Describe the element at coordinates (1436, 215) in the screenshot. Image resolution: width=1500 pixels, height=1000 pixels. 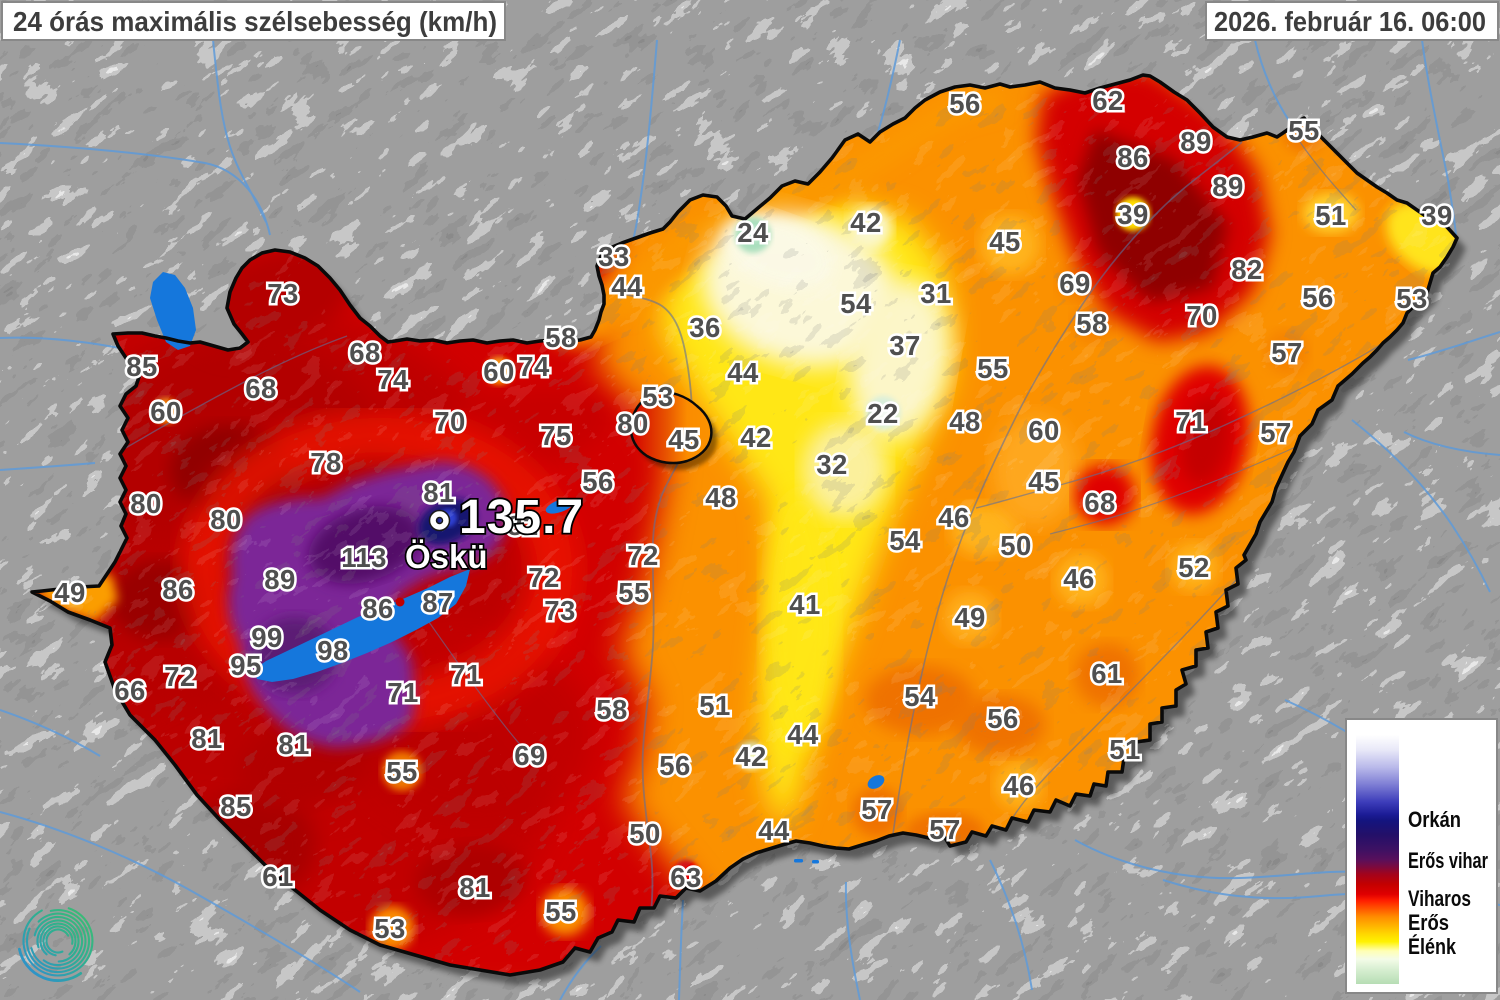
I see `svg-text: 39` at that location.